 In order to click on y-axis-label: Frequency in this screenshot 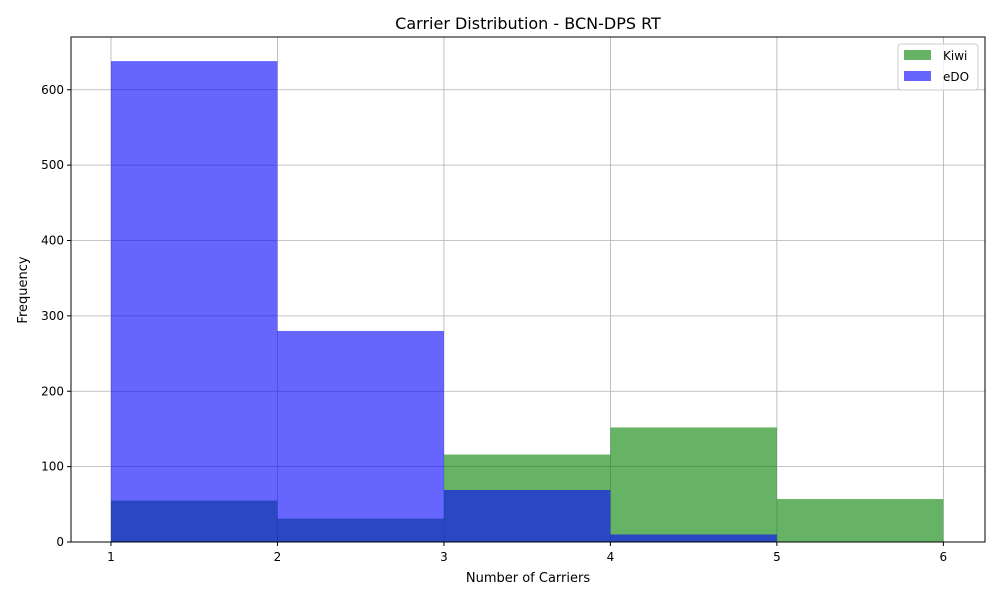, I will do `click(23, 289)`.